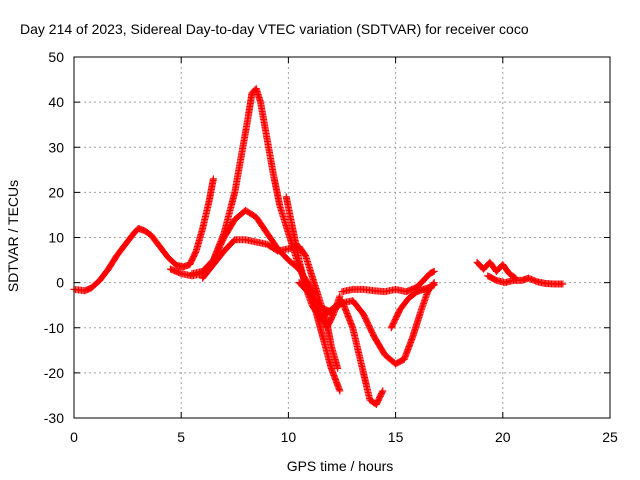  I want to click on x-tick-label: 20, so click(503, 437).